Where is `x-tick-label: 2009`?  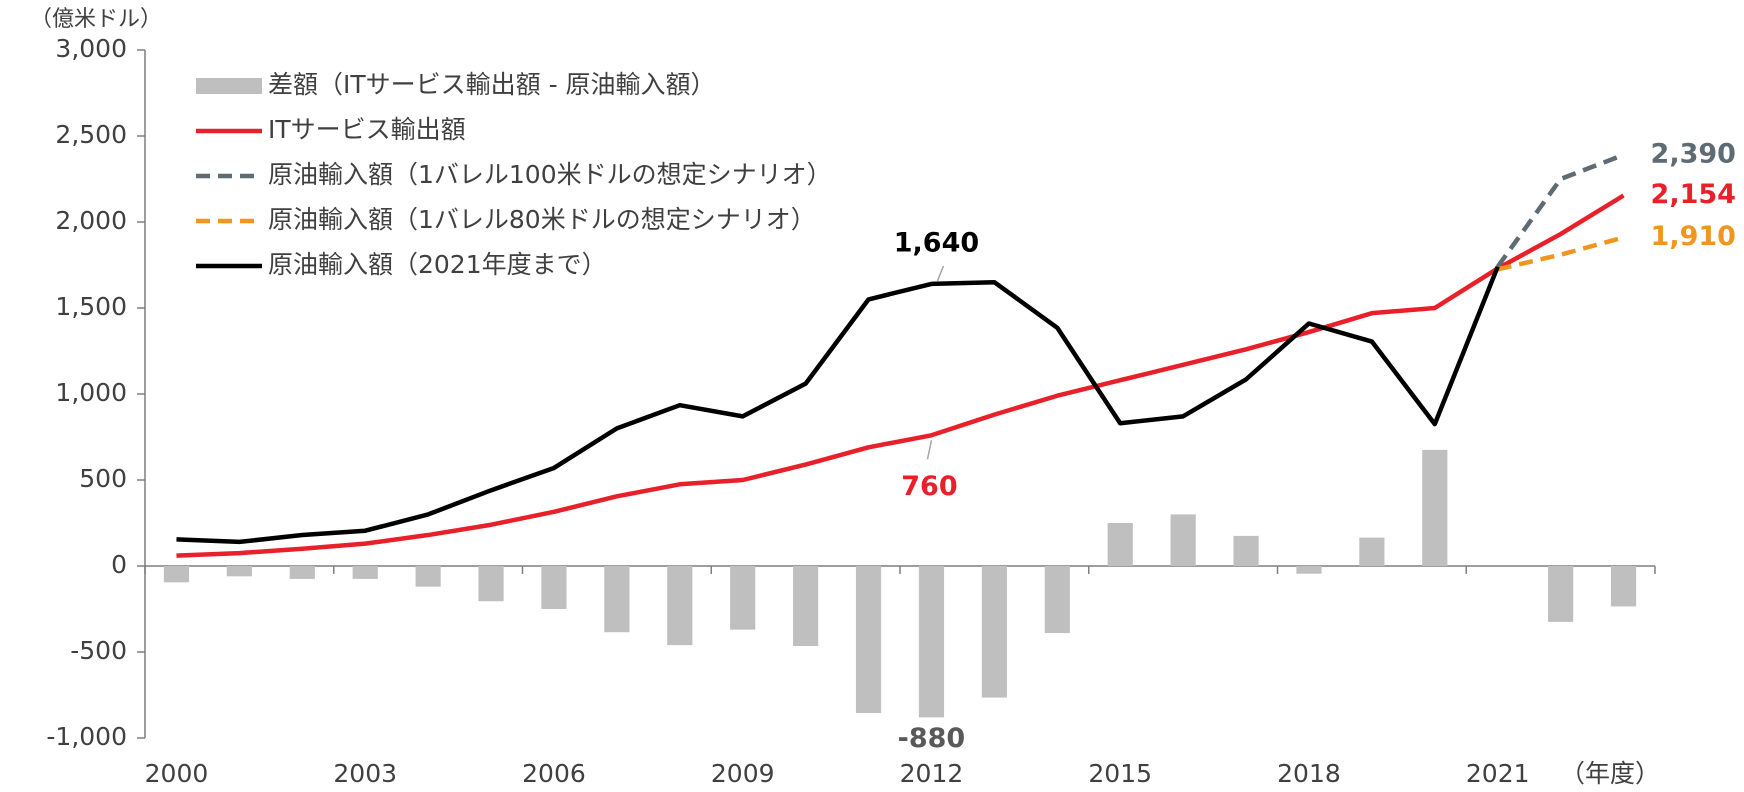 x-tick-label: 2009 is located at coordinates (743, 773).